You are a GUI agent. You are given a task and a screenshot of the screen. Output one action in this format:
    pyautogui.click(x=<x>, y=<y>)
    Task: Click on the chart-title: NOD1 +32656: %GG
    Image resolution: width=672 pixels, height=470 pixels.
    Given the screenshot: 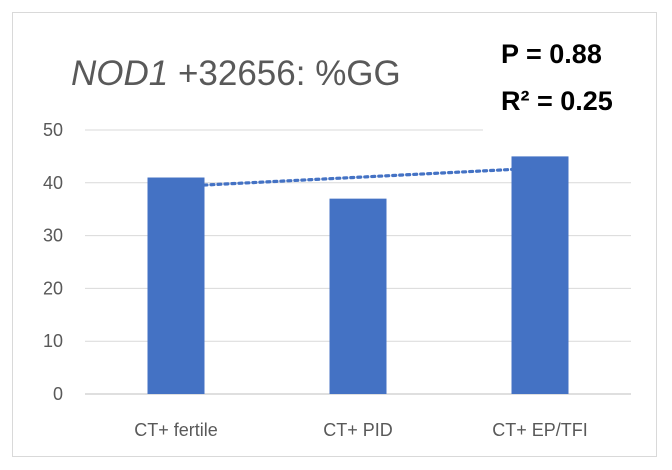 What is the action you would take?
    pyautogui.click(x=236, y=73)
    